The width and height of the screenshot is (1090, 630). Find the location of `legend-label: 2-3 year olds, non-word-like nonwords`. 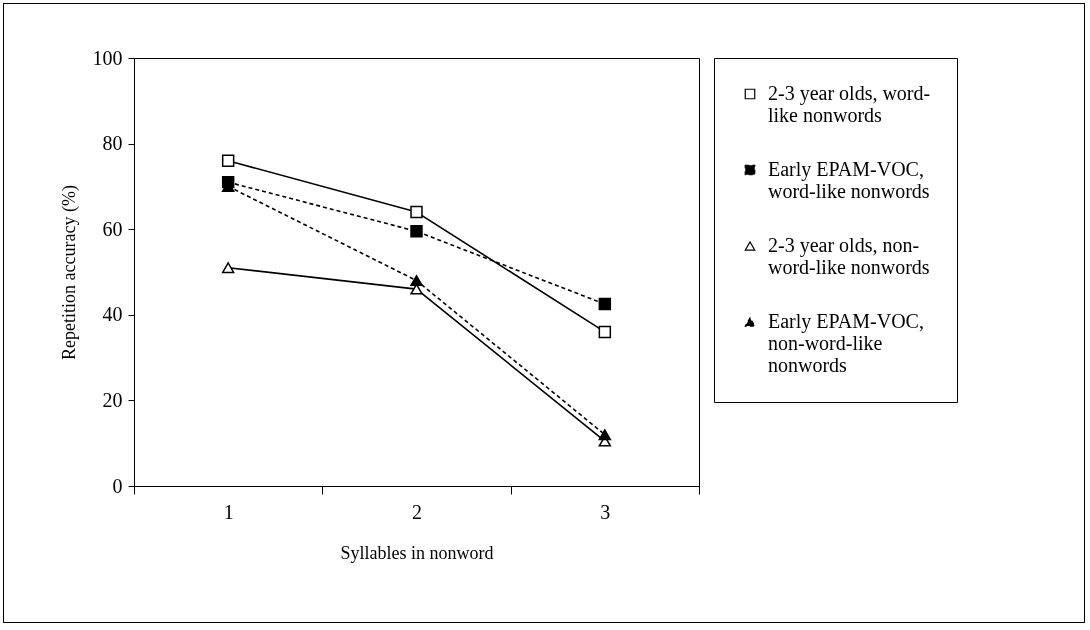

legend-label: 2-3 year olds, non-word-like nonwords is located at coordinates (849, 256).